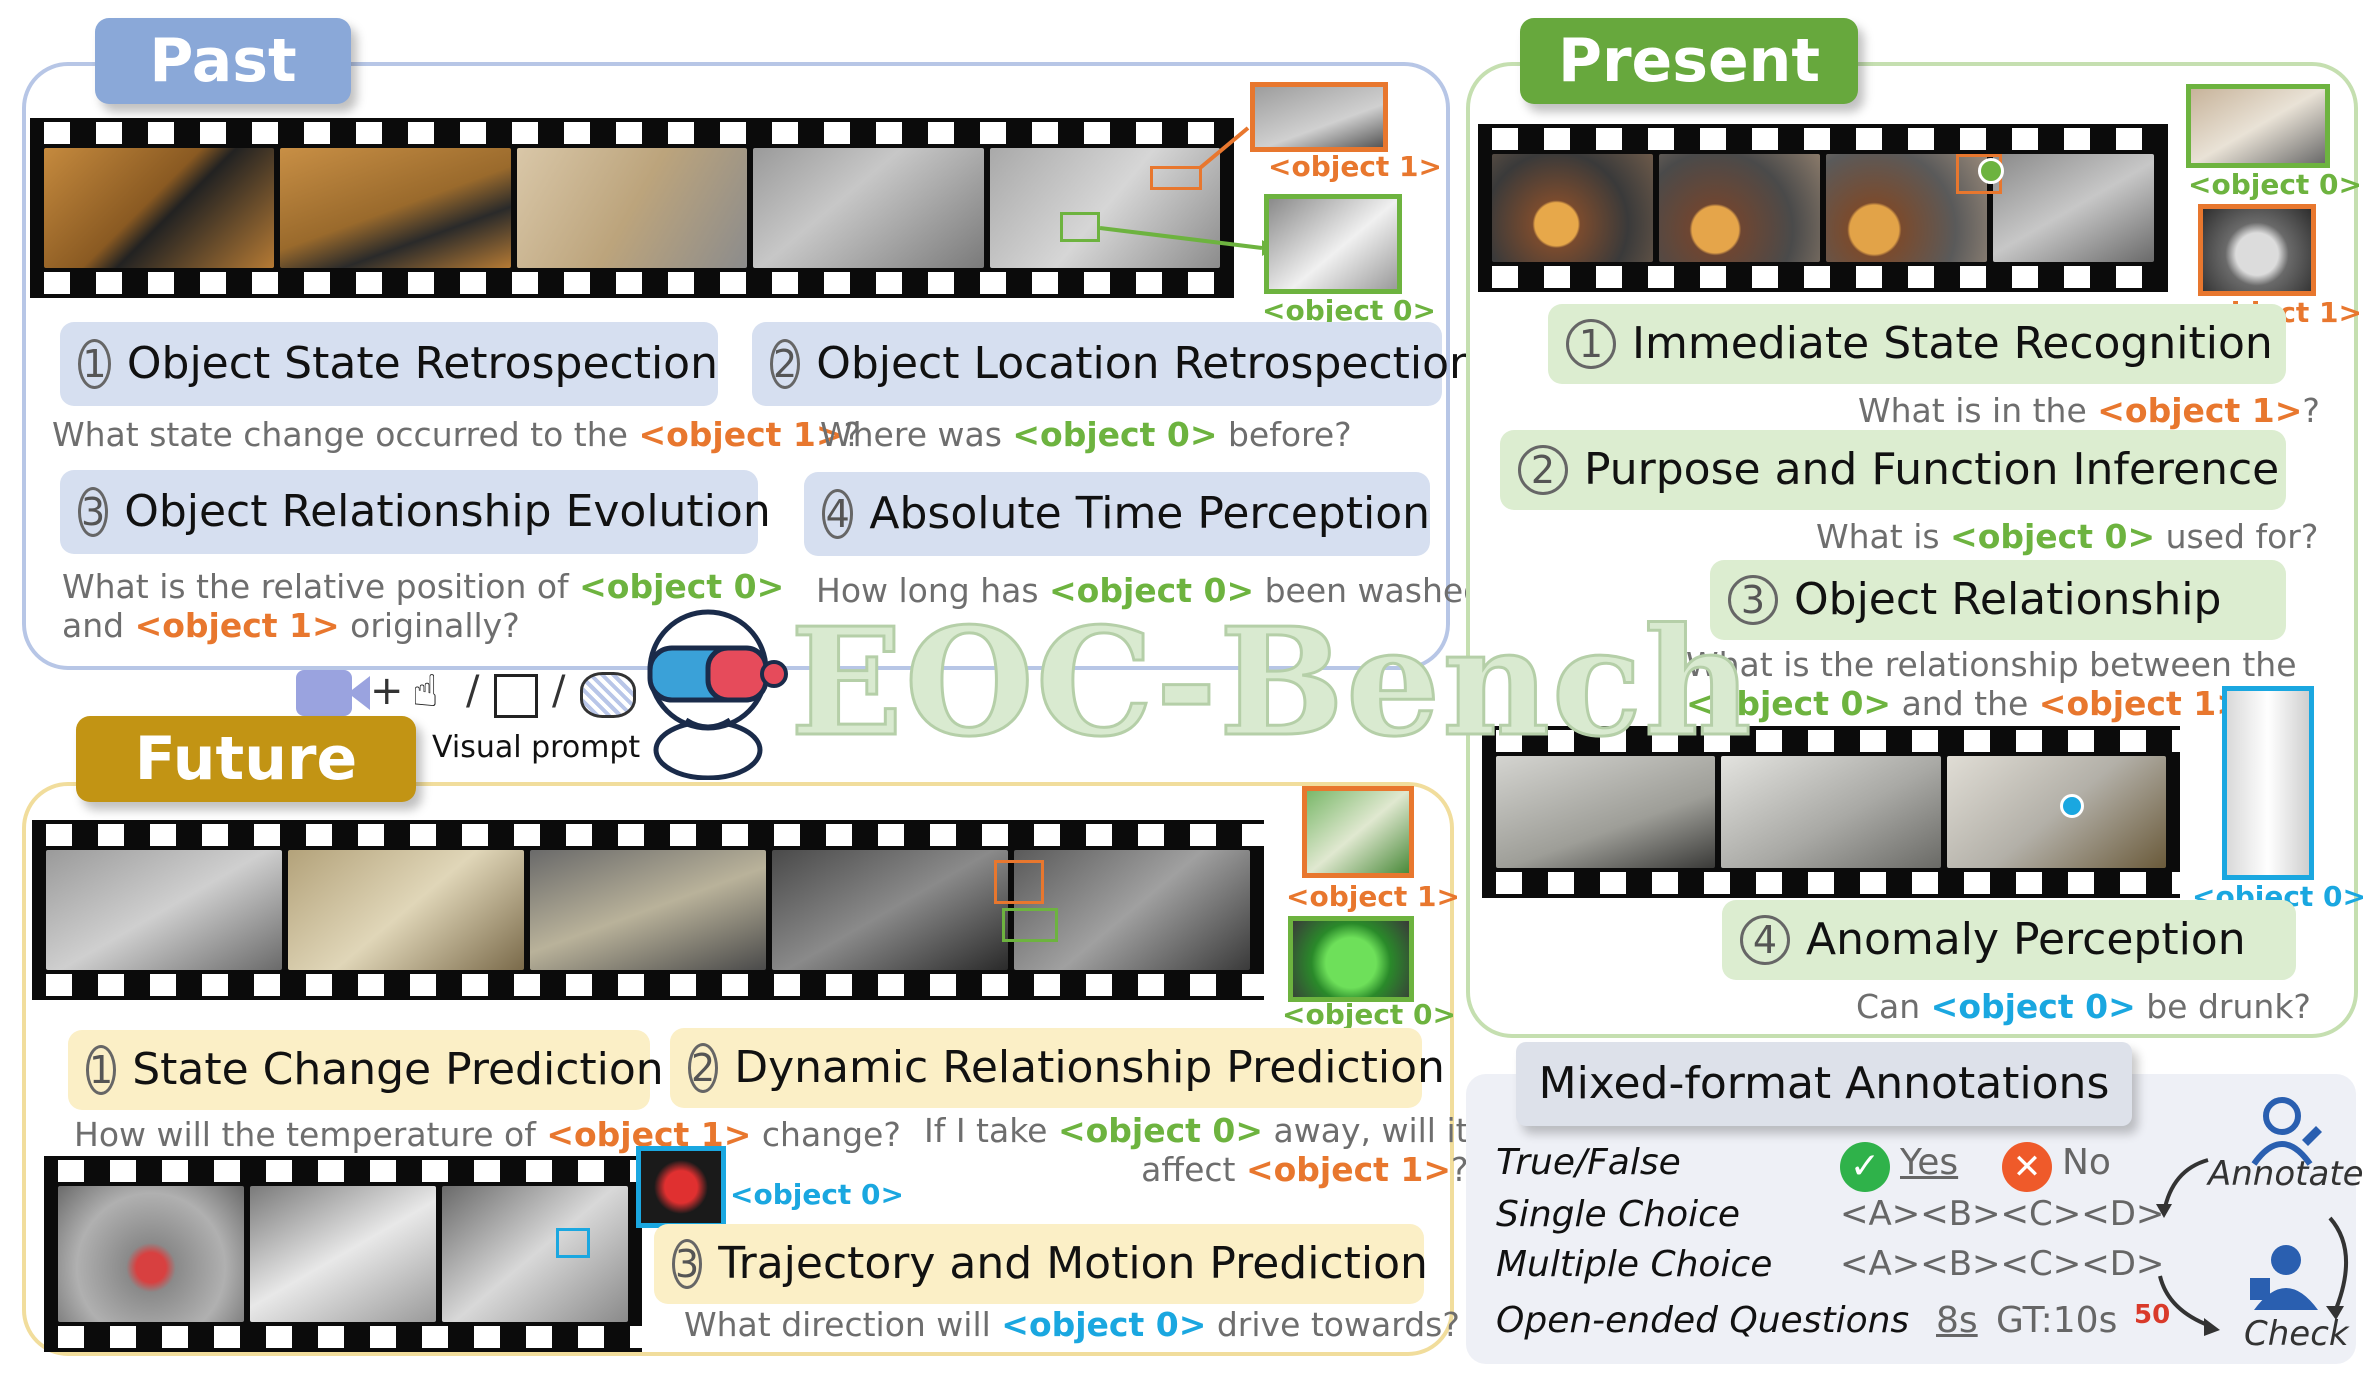 This screenshot has height=1374, width=2374. I want to click on task-label: Object Relationship, so click(2008, 599).